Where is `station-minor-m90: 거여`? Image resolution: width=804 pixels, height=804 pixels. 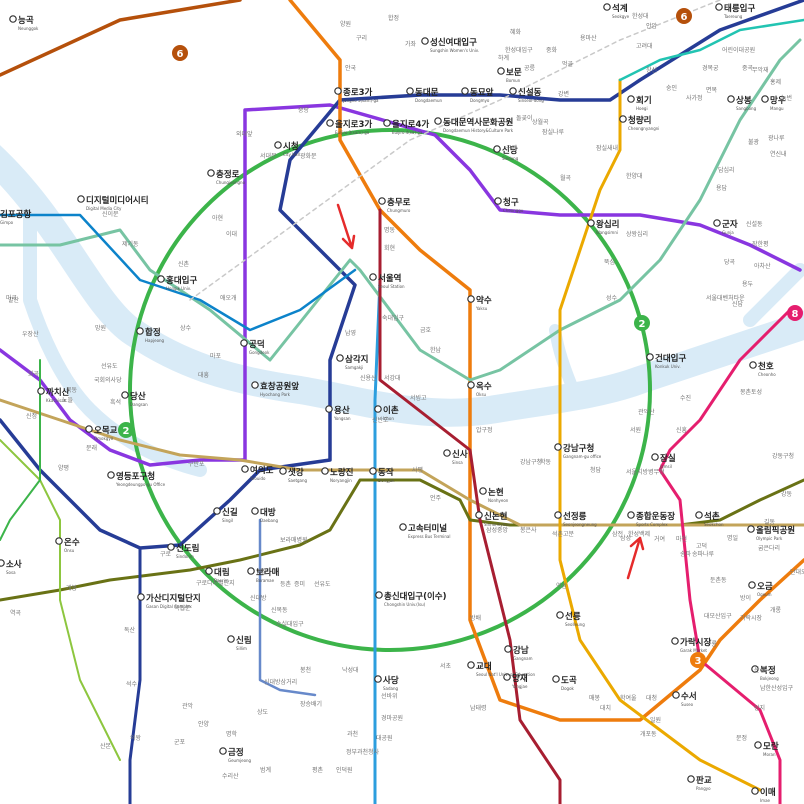
station-minor-m90: 거여 is located at coordinates (659, 539).